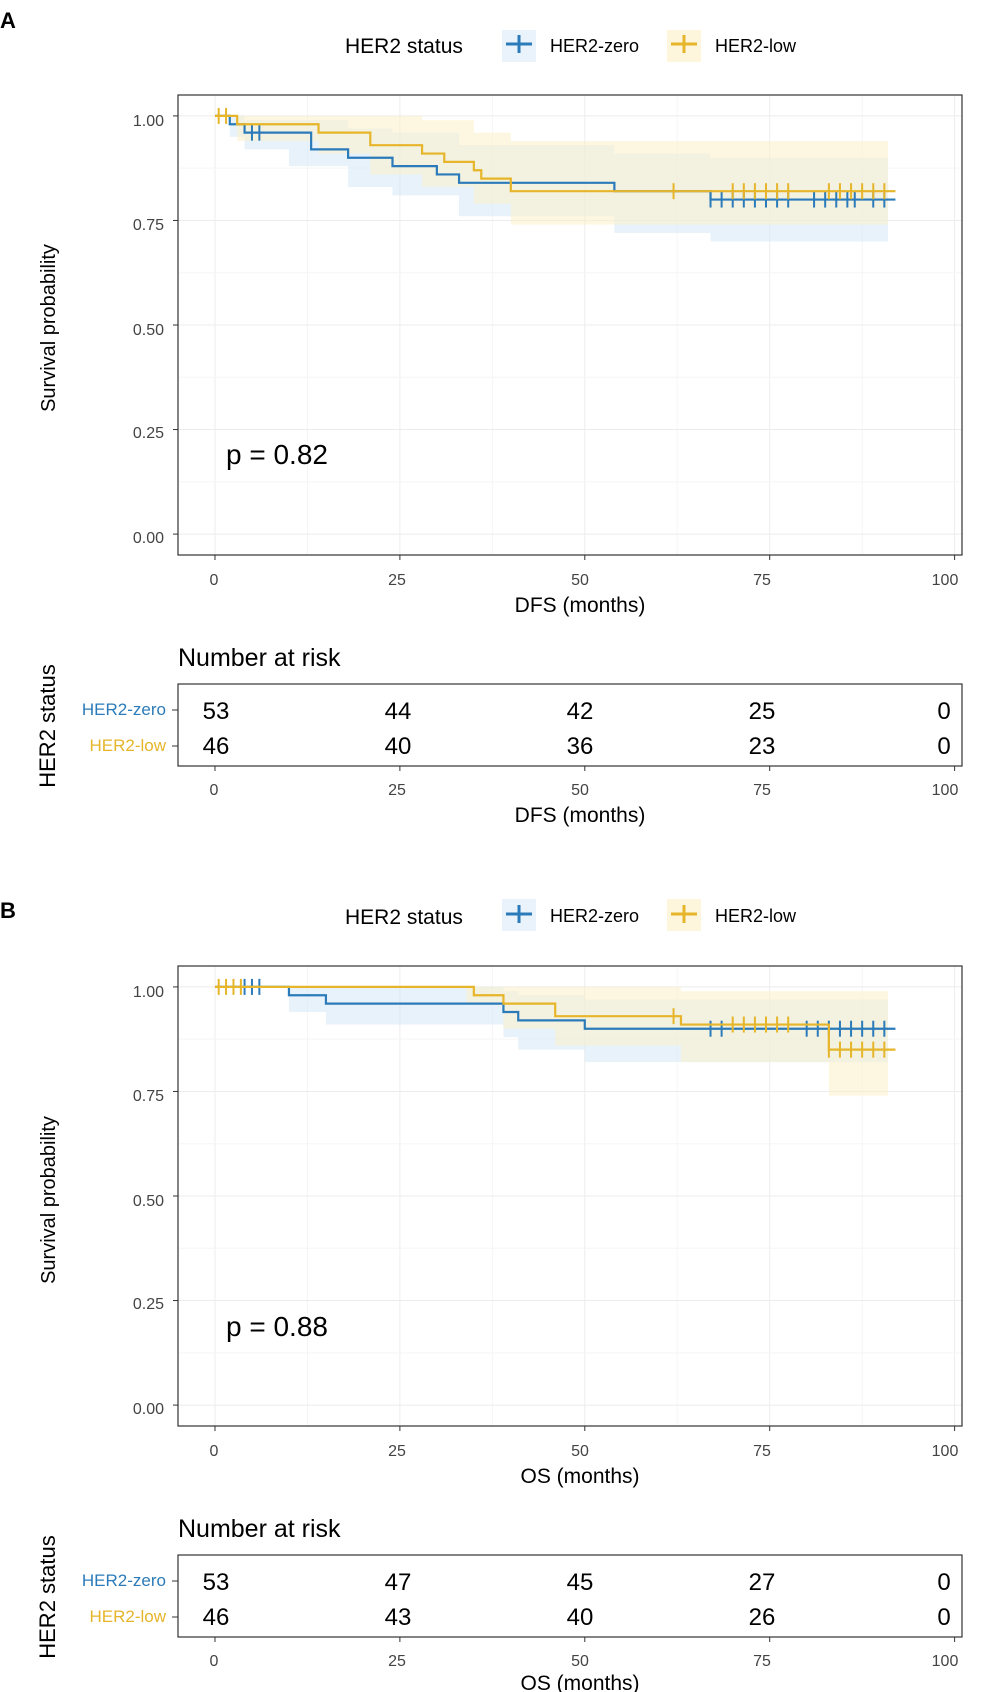 Image resolution: width=982 pixels, height=1692 pixels. Describe the element at coordinates (580, 746) in the screenshot. I see `risk-value: 36` at that location.